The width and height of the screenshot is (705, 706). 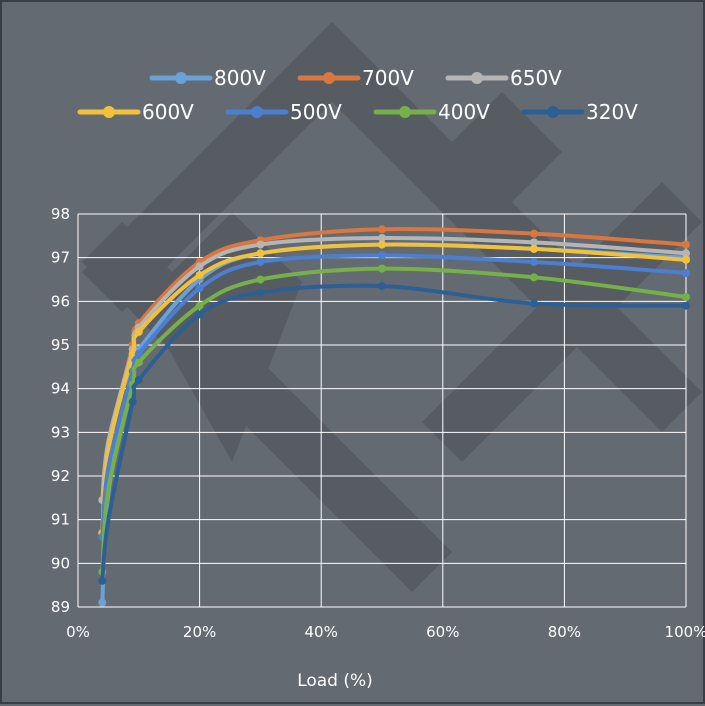 I want to click on legend-item-320v: 320V, so click(x=579, y=112).